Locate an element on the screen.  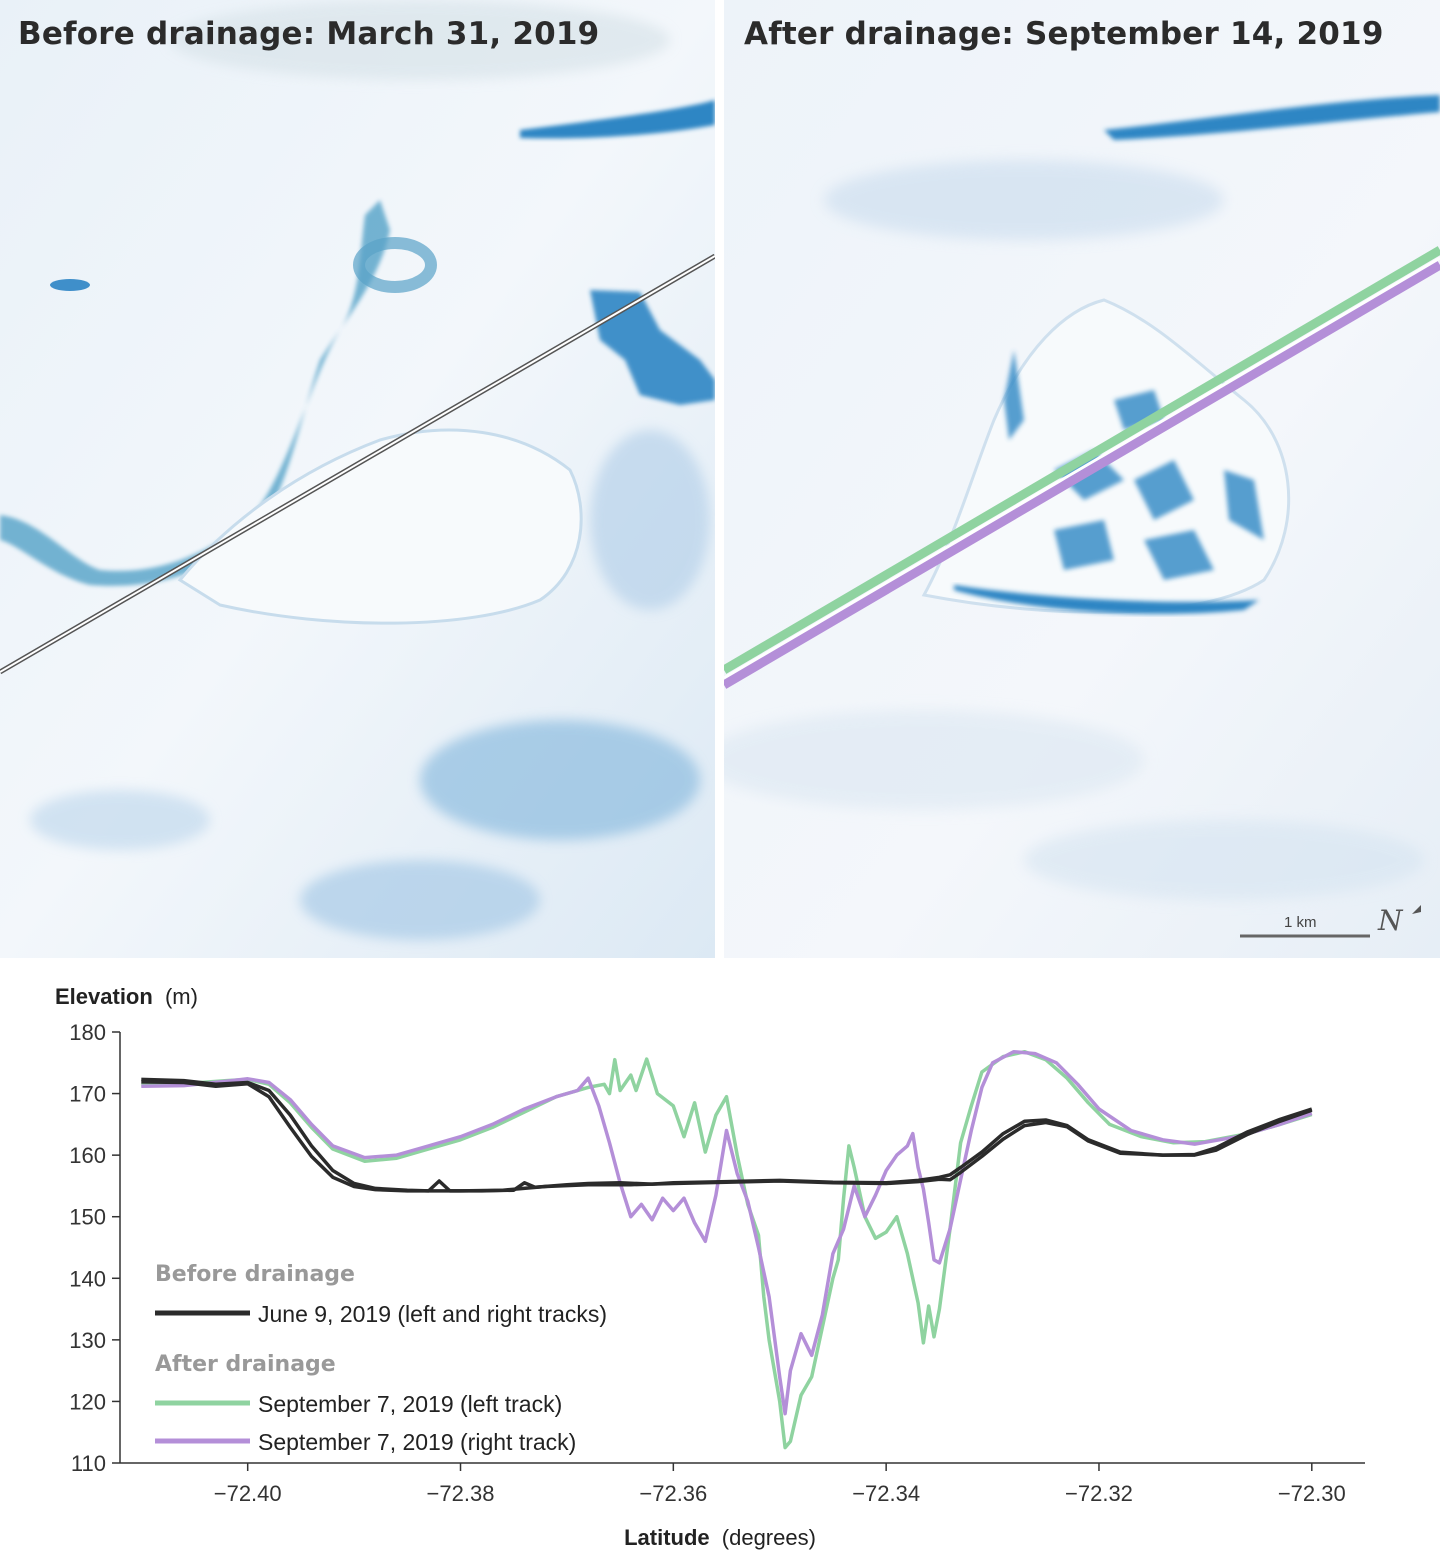
y-tick-label: 120 is located at coordinates (87, 1401).